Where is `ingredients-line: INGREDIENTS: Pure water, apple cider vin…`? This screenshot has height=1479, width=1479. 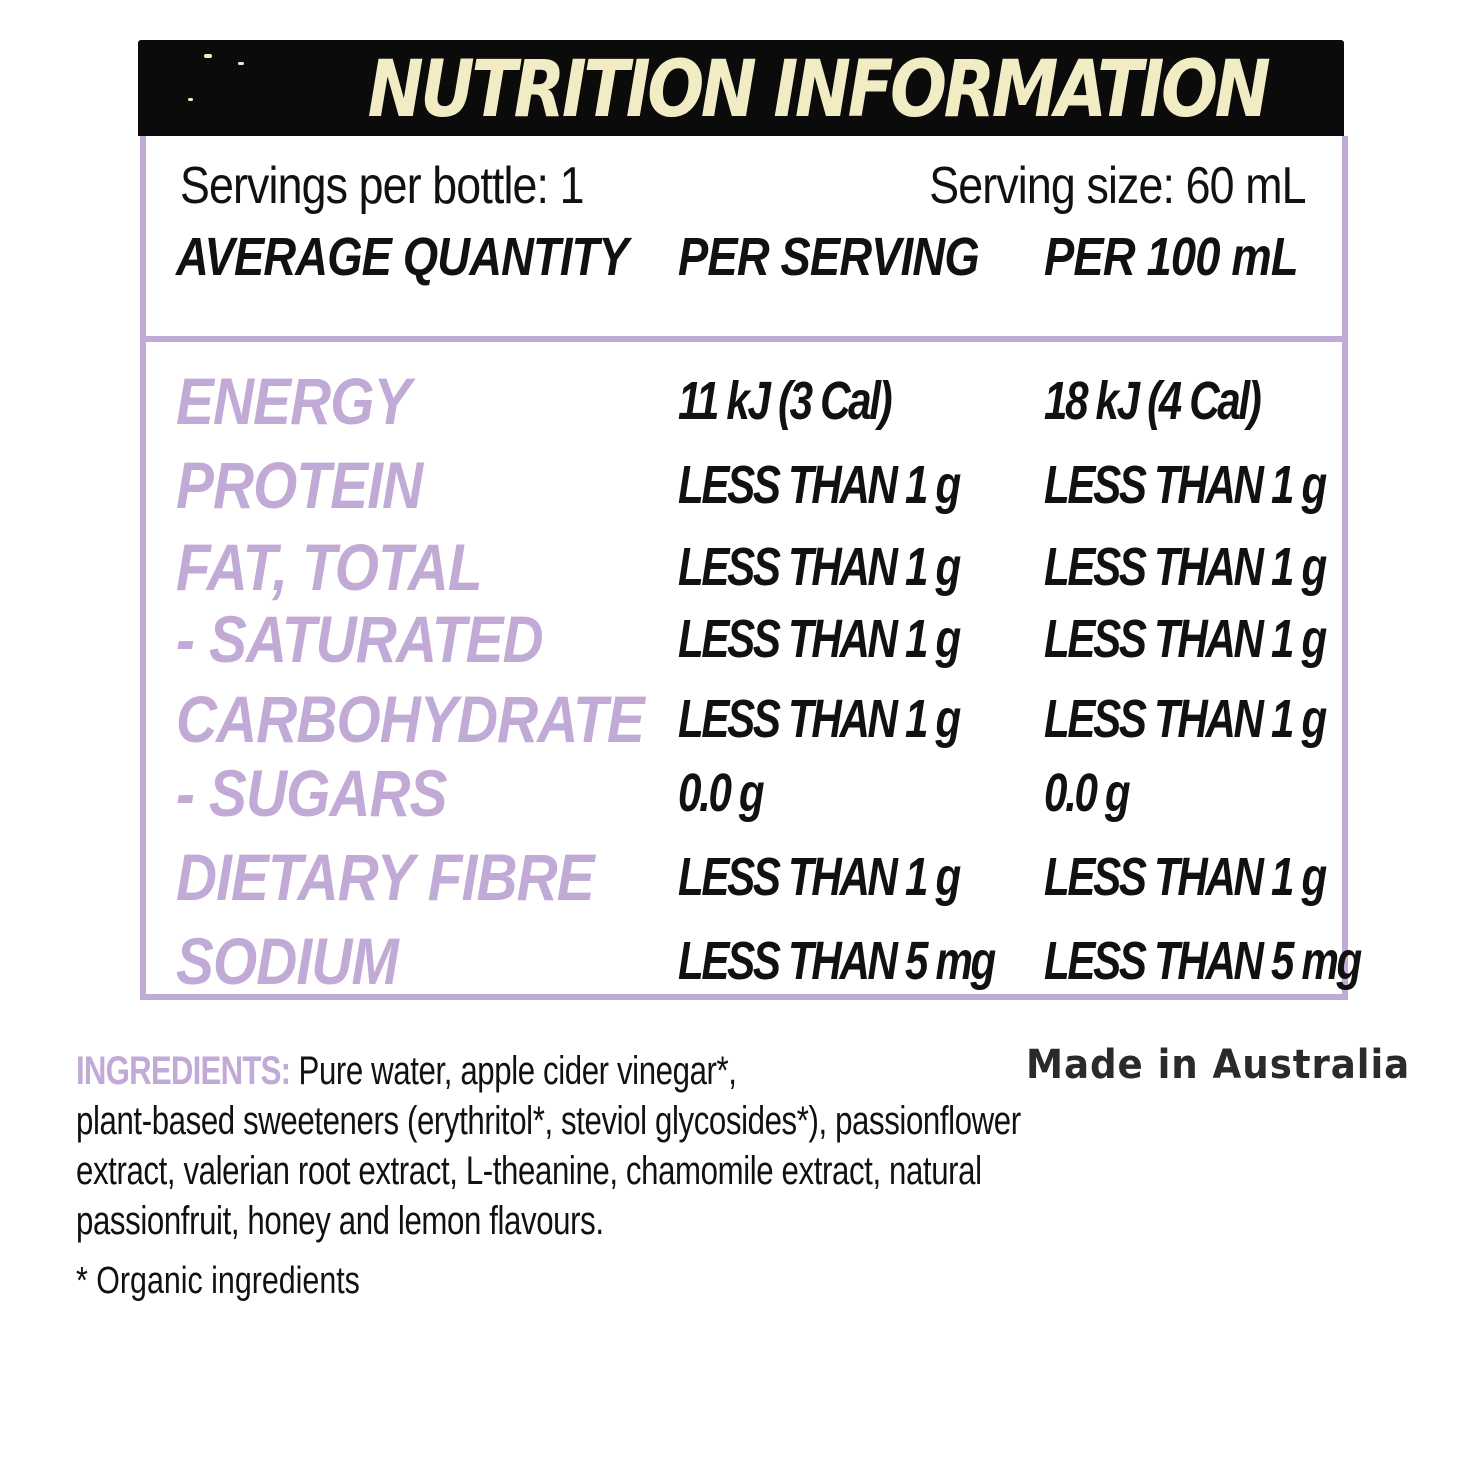
ingredients-line: INGREDIENTS: Pure water, apple cider vin… is located at coordinates (458, 1071).